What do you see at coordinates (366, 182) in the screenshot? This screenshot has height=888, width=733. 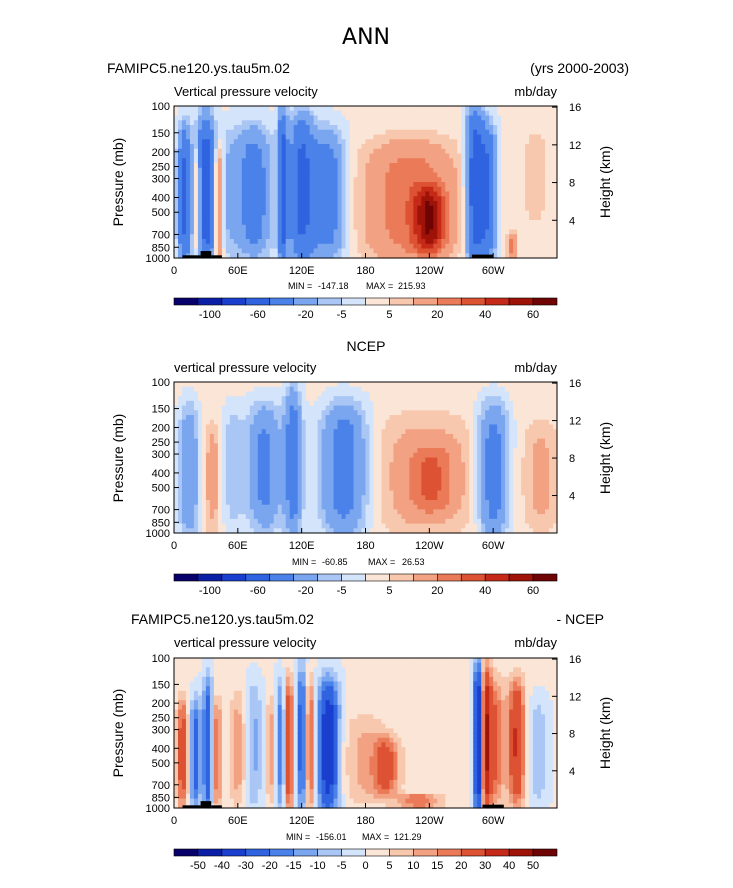 I see `heatmap-cells` at bounding box center [366, 182].